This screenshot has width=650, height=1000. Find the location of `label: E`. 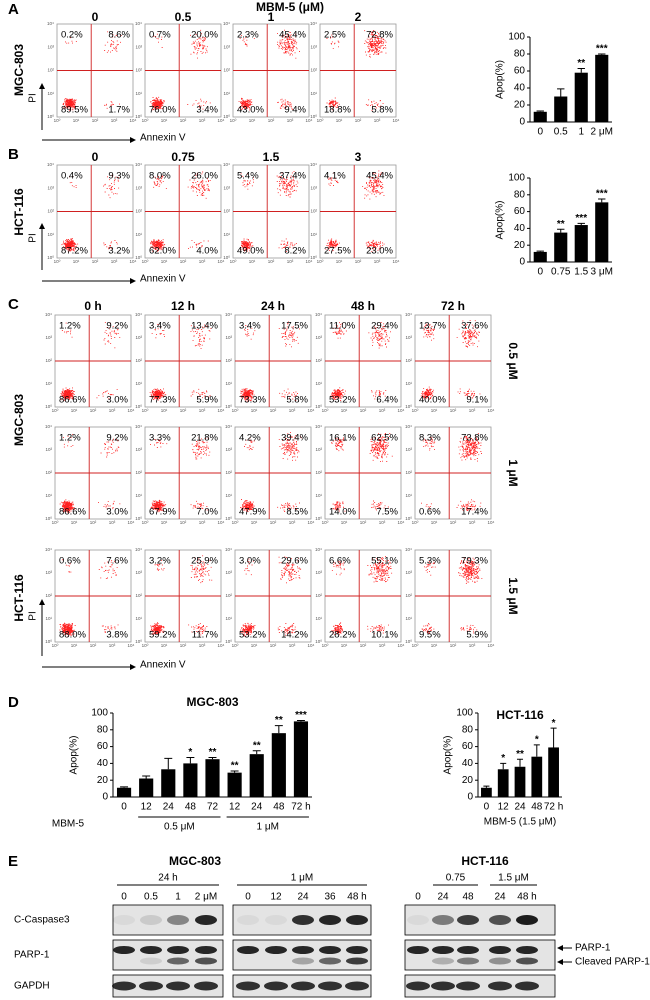

label: E is located at coordinates (13, 861).